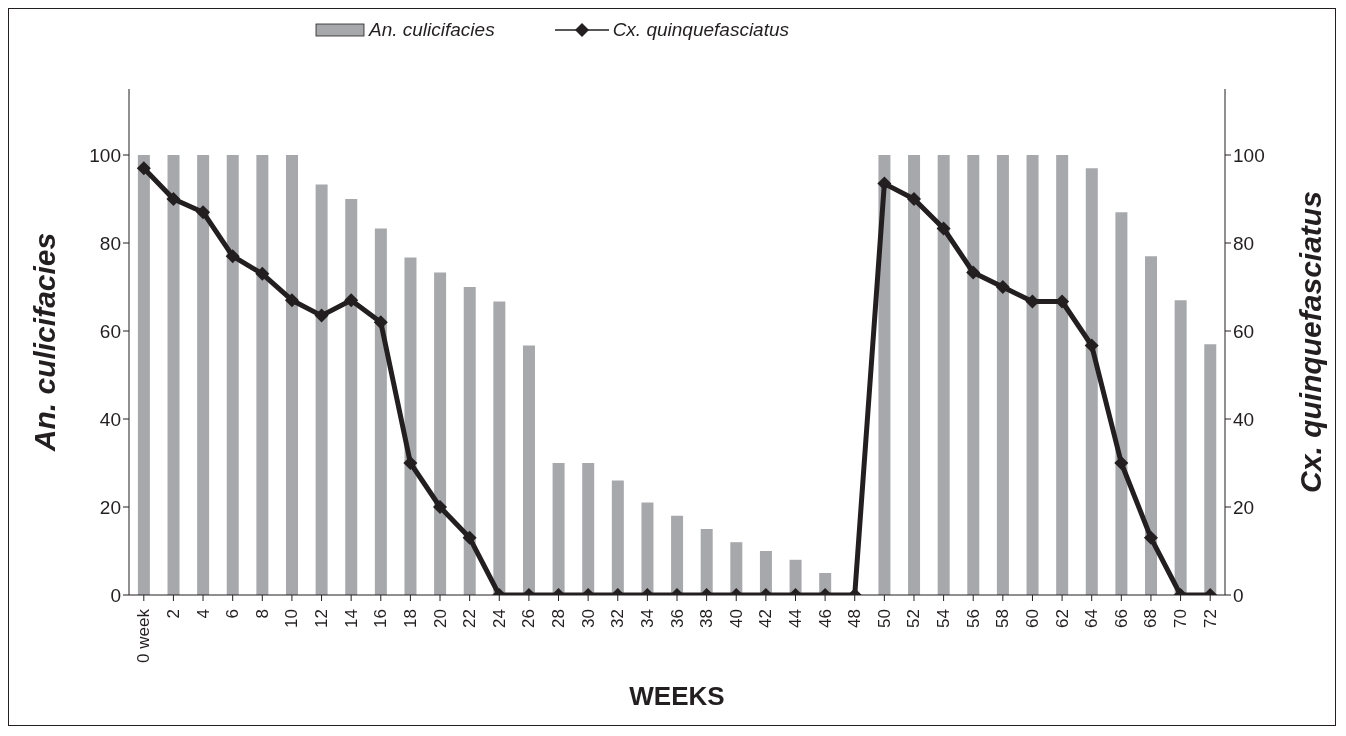  Describe the element at coordinates (1244, 419) in the screenshot. I see `y2-tick-label: 40` at that location.